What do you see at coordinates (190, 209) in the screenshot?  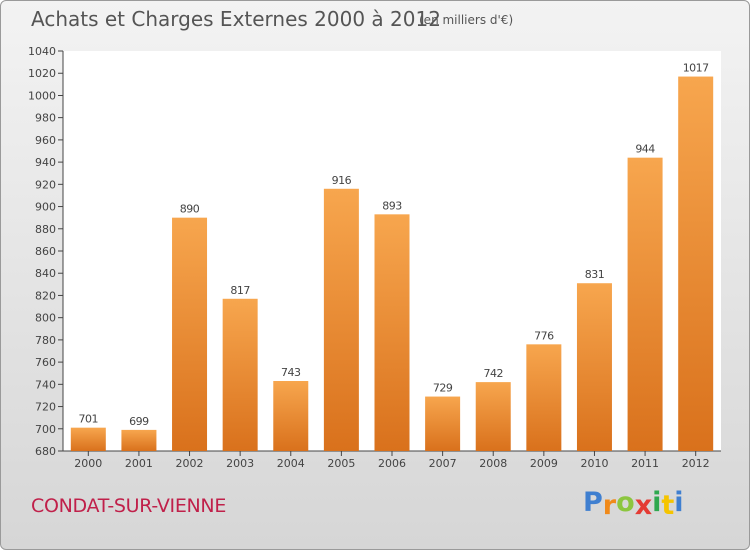 I see `data-label: 890` at bounding box center [190, 209].